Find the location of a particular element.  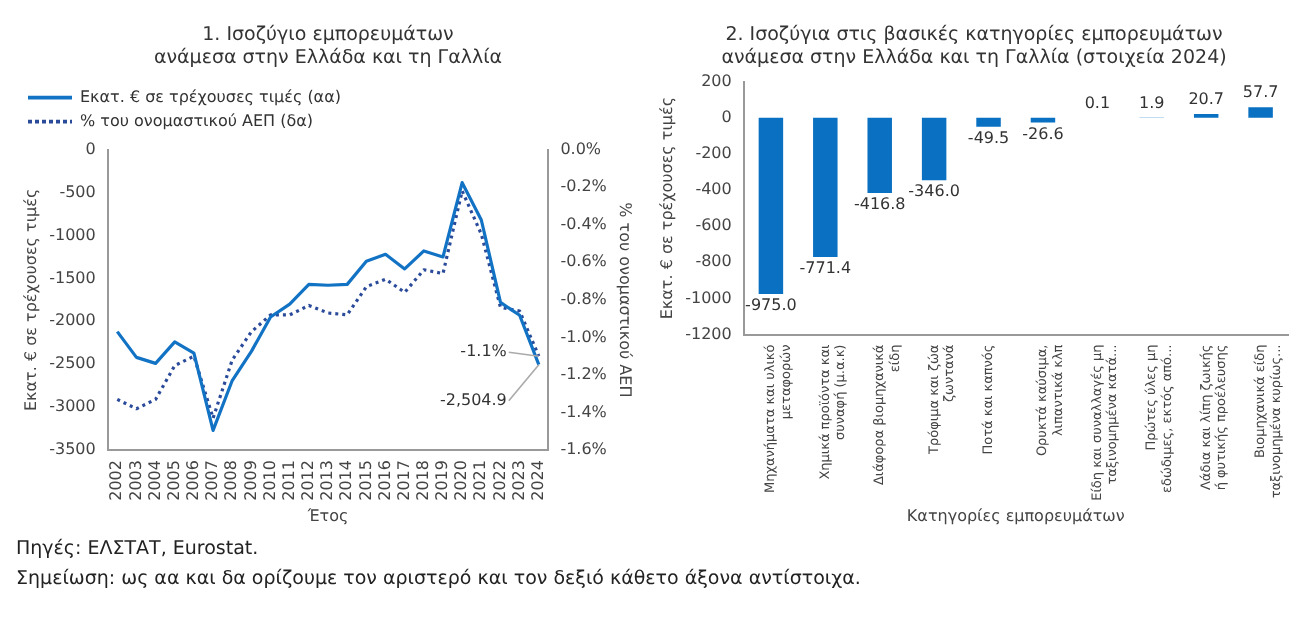

x-tick-label: 2007 is located at coordinates (212, 480).